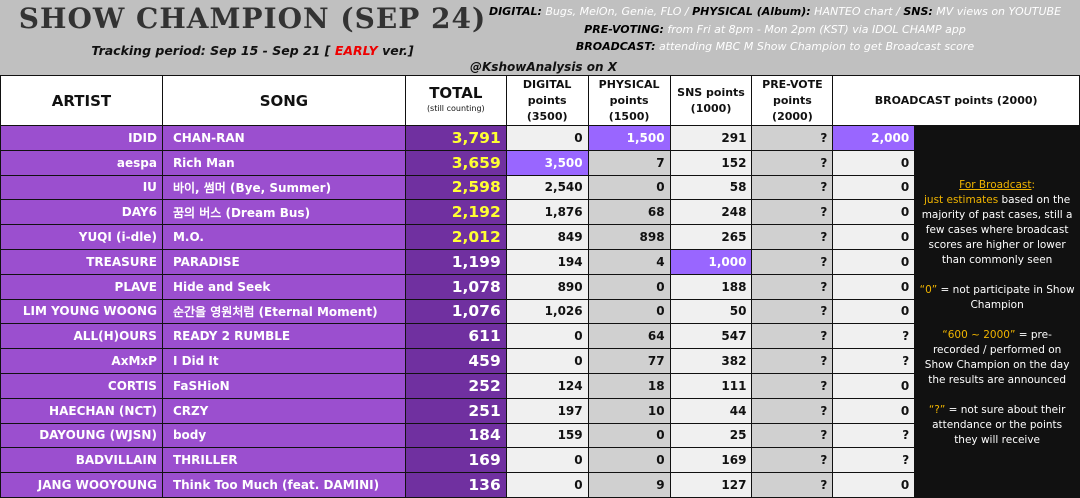 The height and width of the screenshot is (498, 1080). What do you see at coordinates (547, 187) in the screenshot?
I see `digital-cell: 2,540` at bounding box center [547, 187].